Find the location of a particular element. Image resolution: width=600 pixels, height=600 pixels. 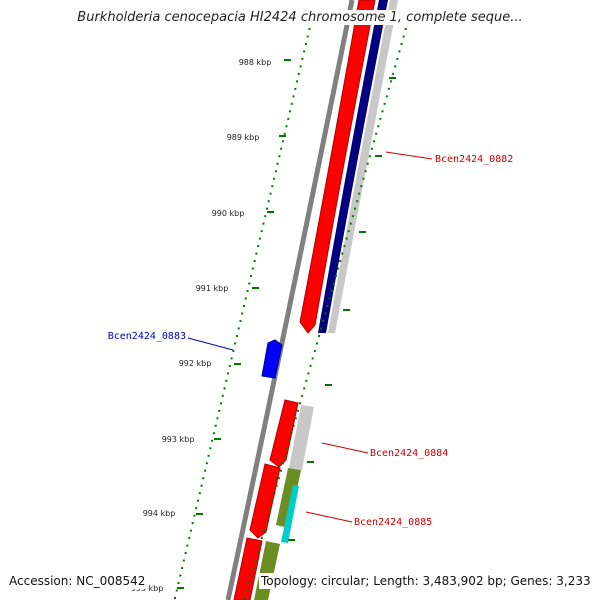

tick-label: 988 kbp is located at coordinates (255, 62).